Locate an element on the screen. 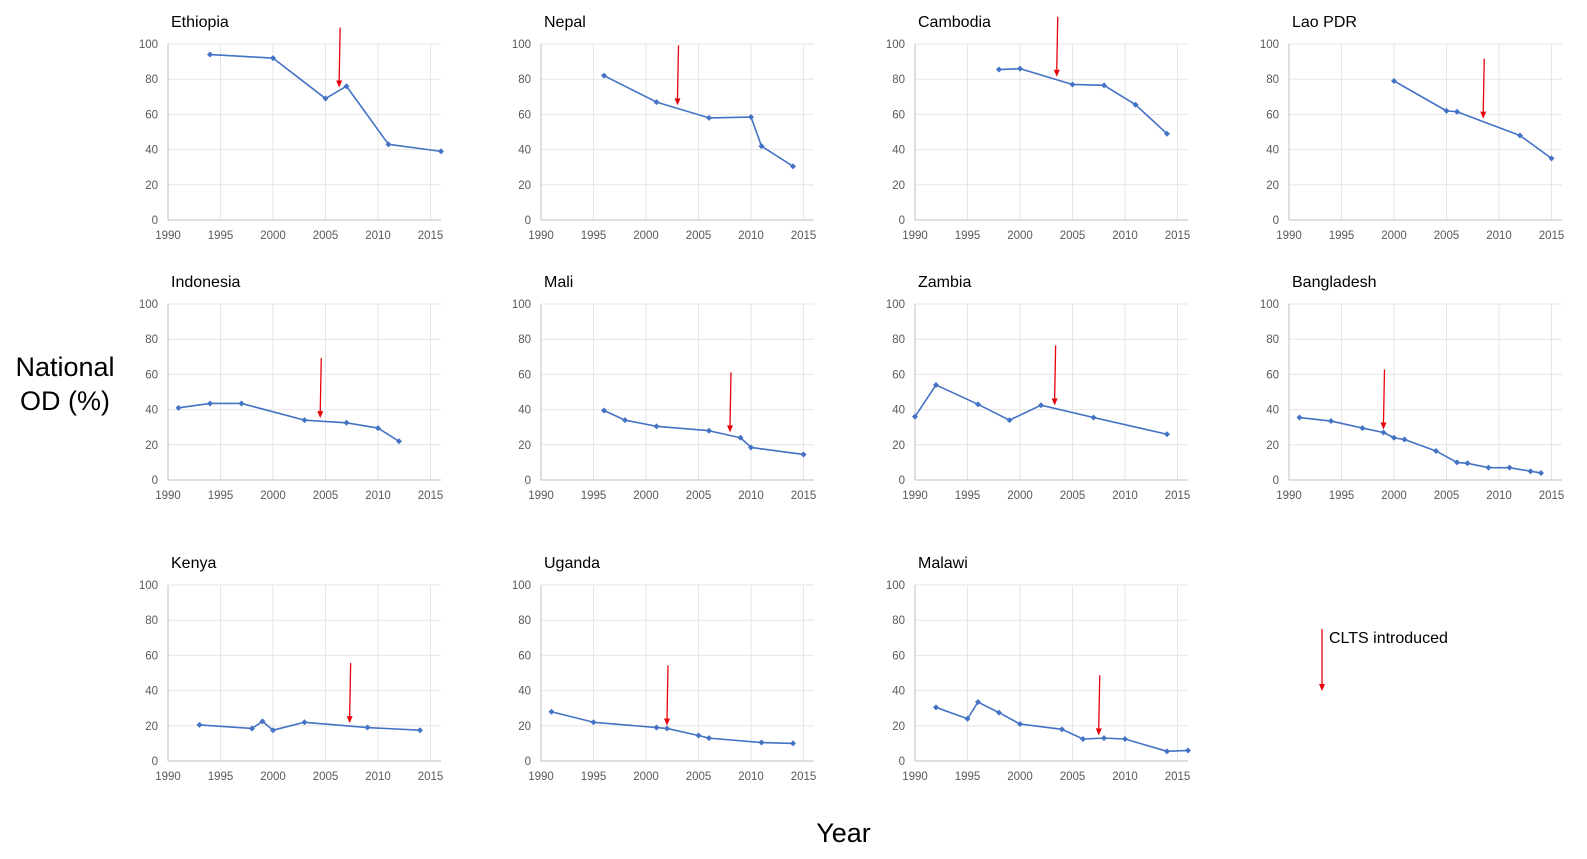  chart-title: Cambodia is located at coordinates (954, 22).